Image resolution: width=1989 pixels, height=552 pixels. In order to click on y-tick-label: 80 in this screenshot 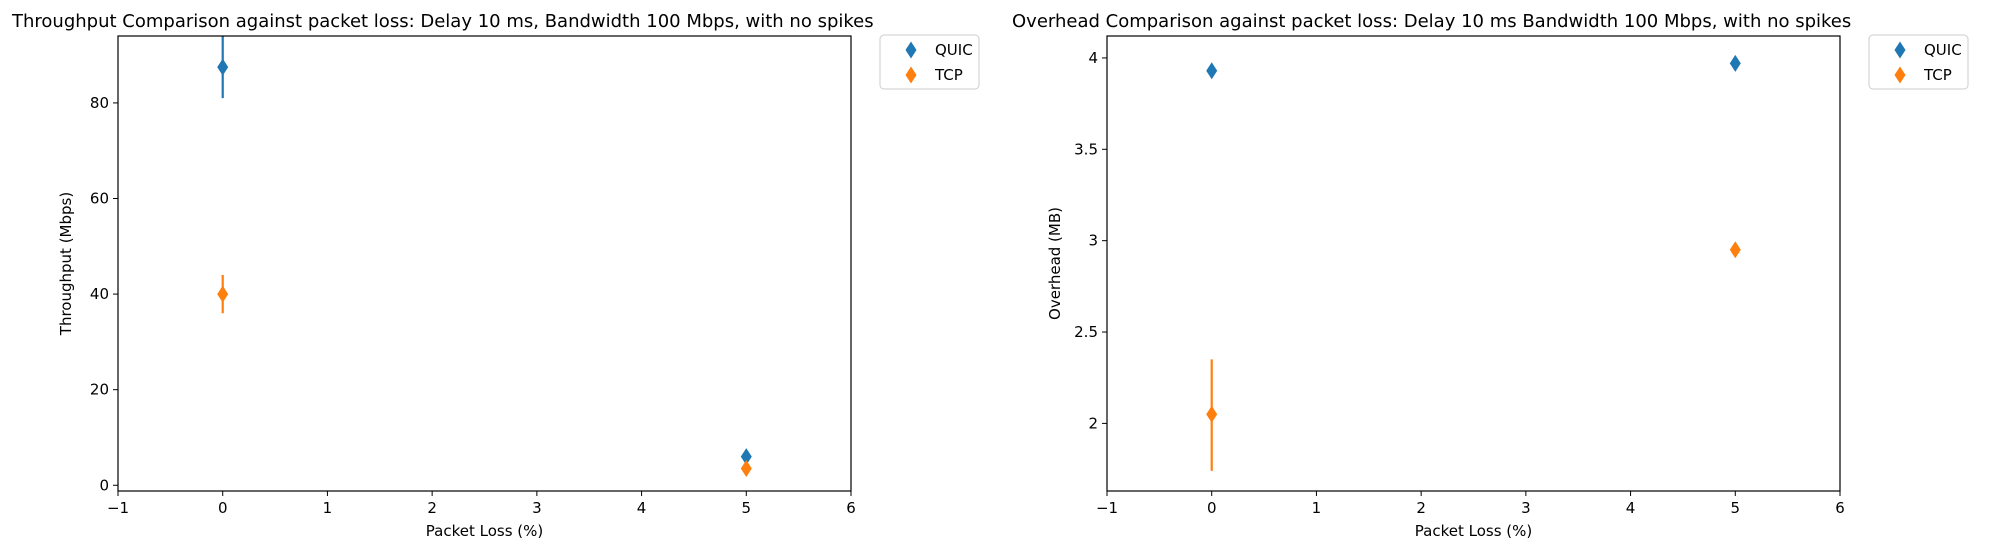, I will do `click(99, 103)`.